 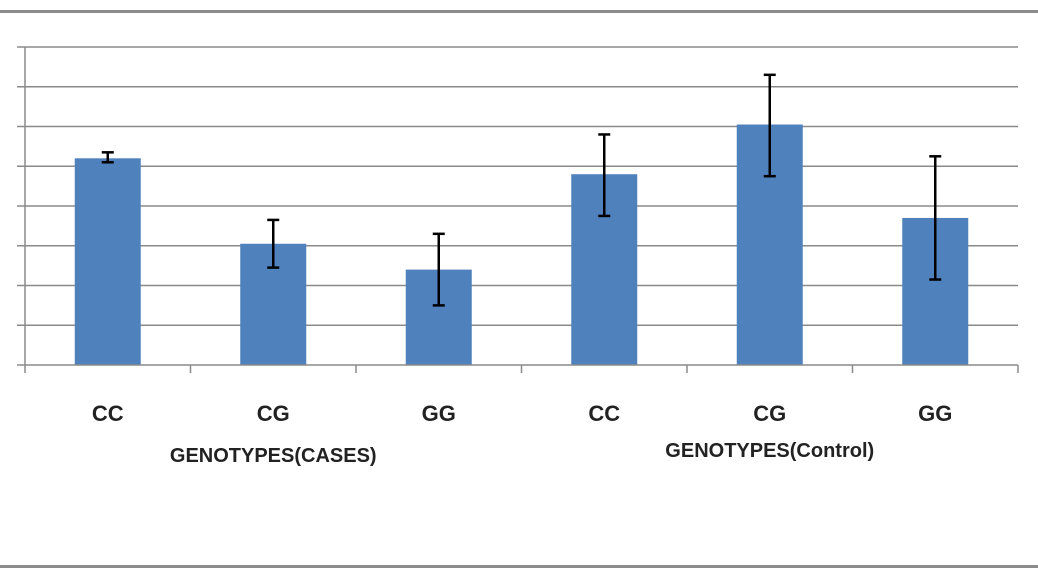 What do you see at coordinates (522, 453) in the screenshot?
I see `group-labels: GENOTYPES(CASES) GENOTYPES(Control)` at bounding box center [522, 453].